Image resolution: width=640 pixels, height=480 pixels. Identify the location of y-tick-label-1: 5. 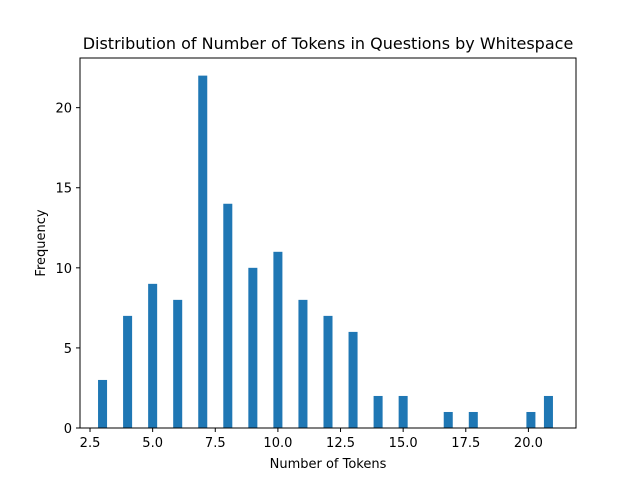
(68, 349).